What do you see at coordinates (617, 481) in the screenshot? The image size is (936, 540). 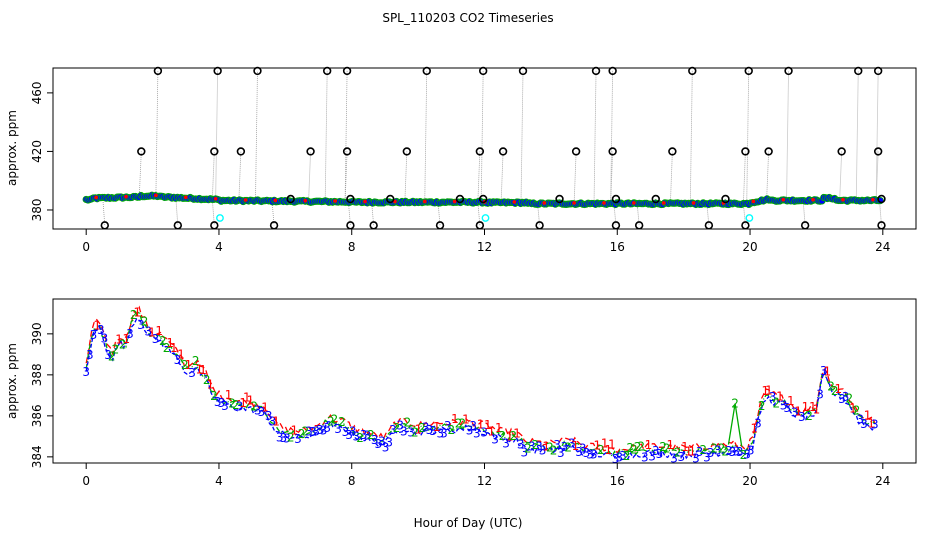 I see `bottom-x-tick-label: 16` at bounding box center [617, 481].